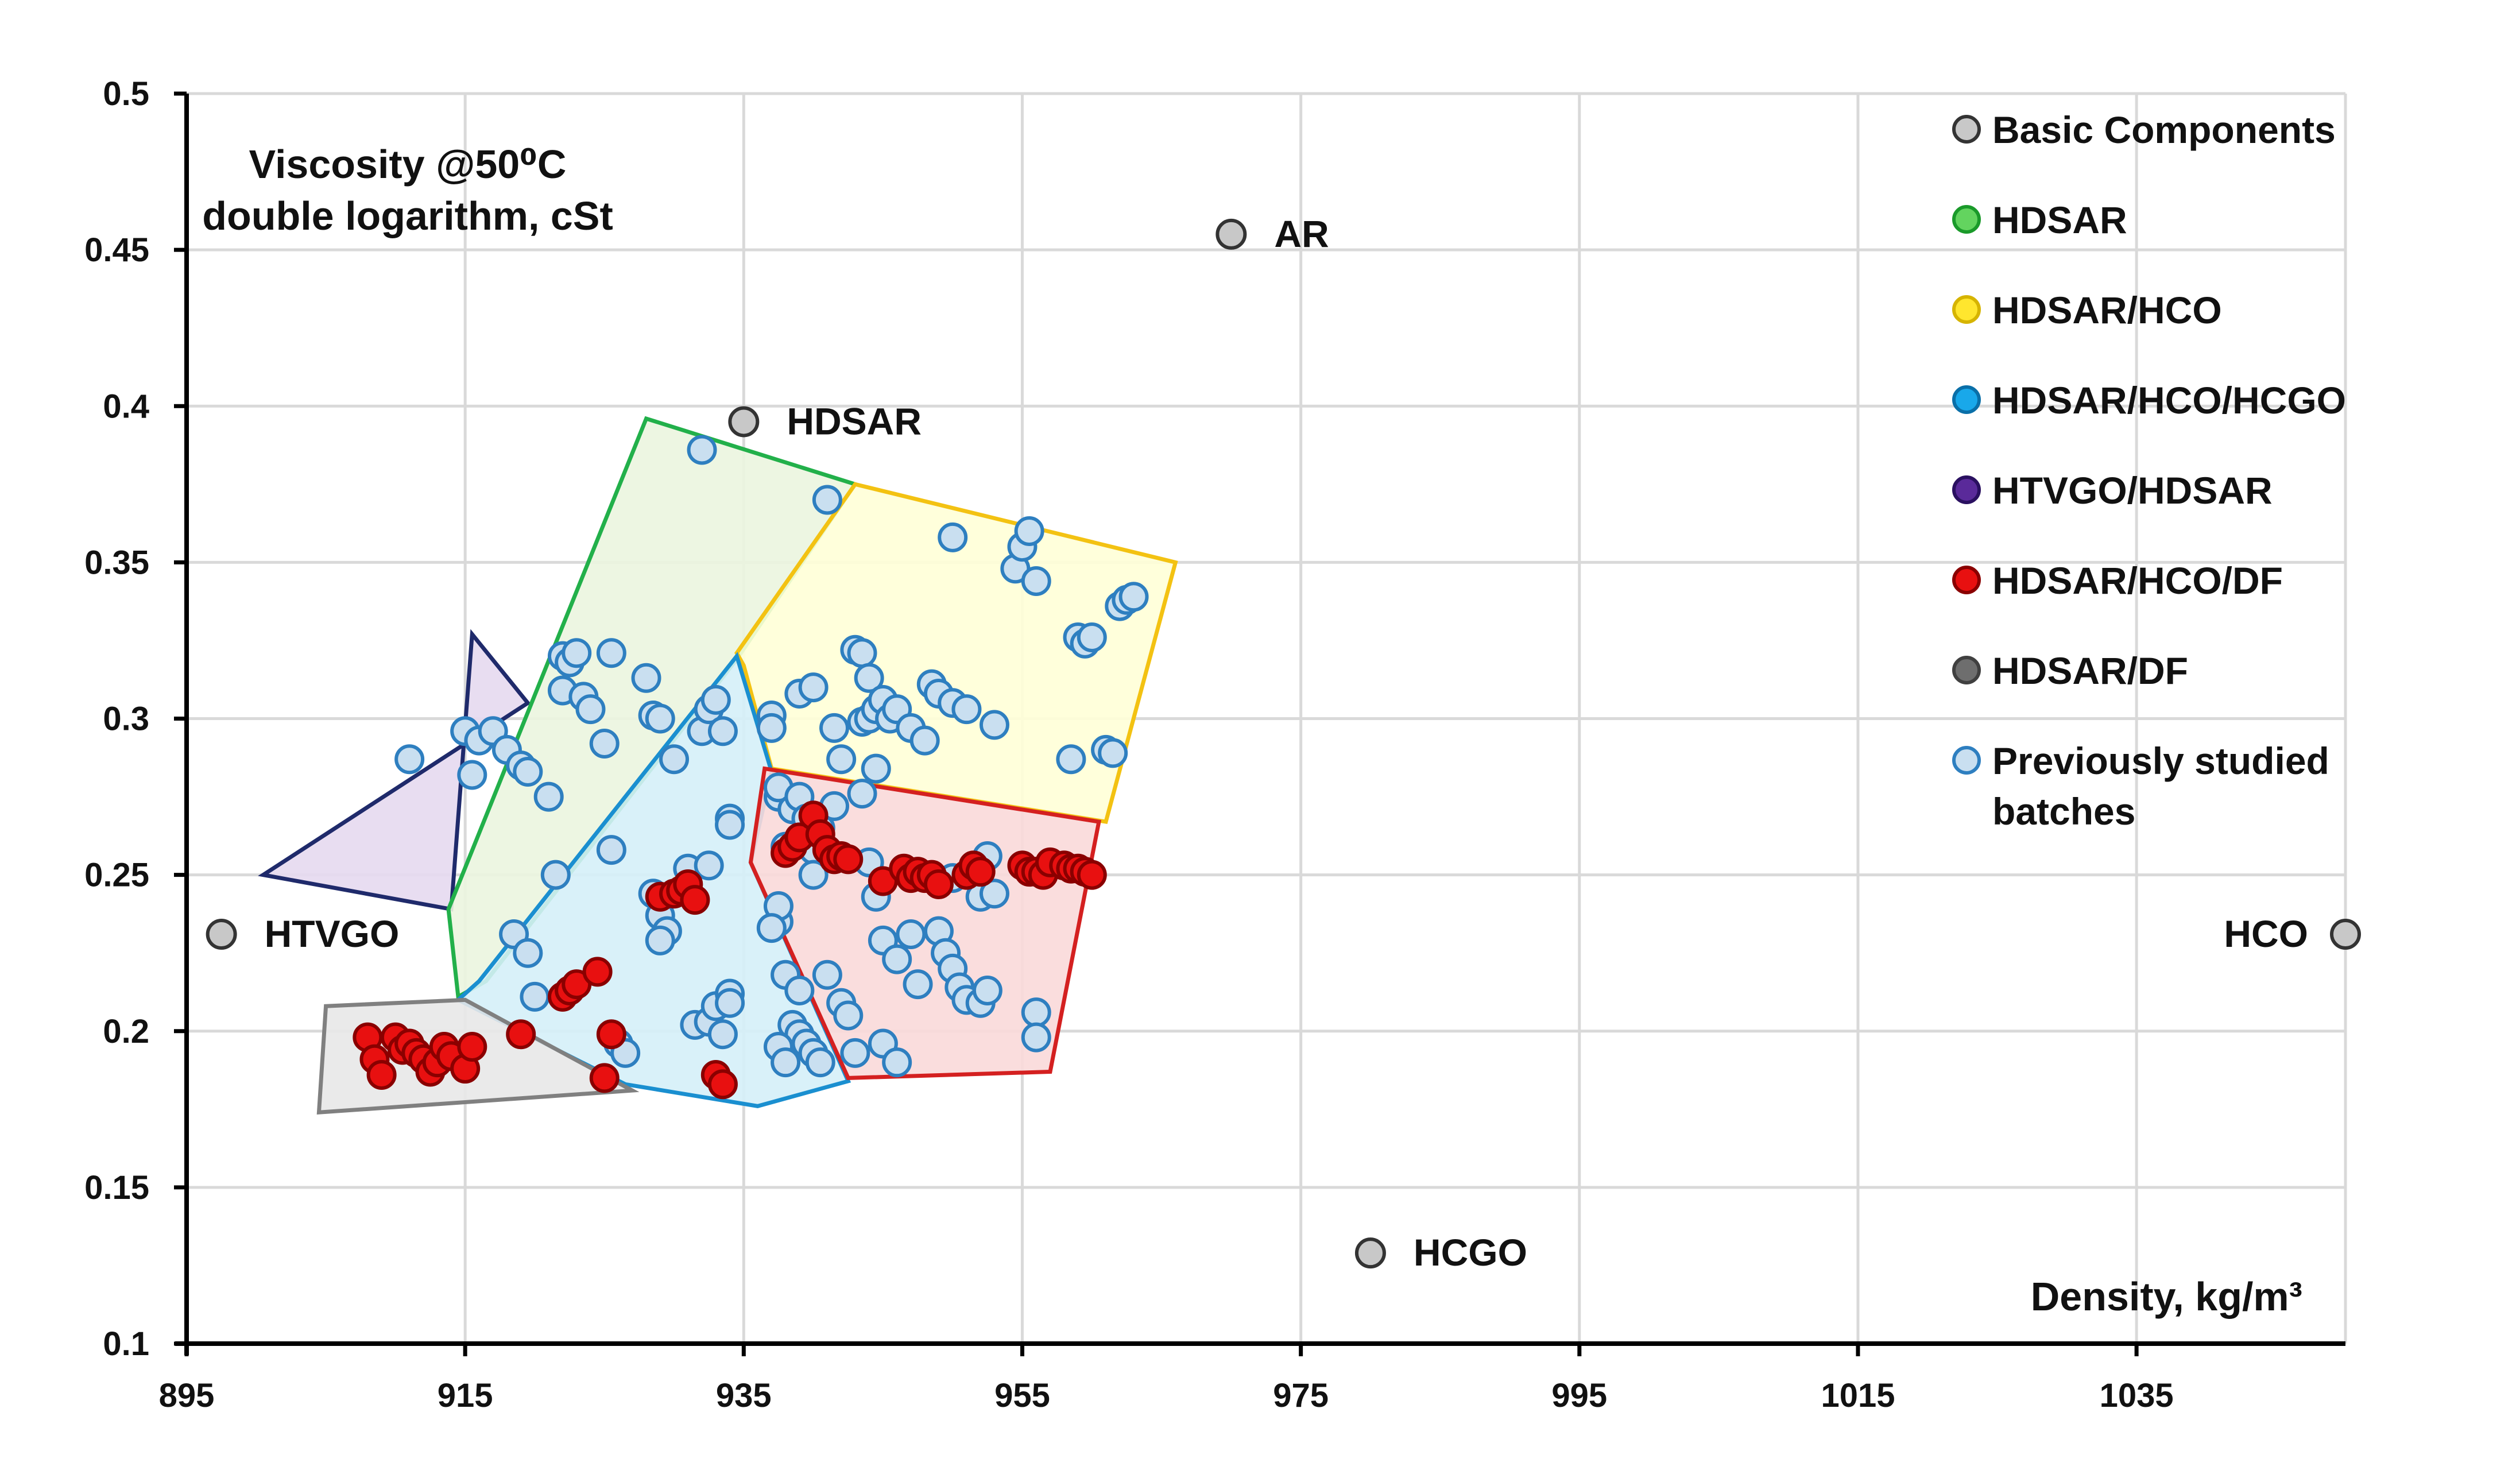 This screenshot has width=2520, height=1478. Describe the element at coordinates (332, 933) in the screenshot. I see `annotation-htvgo: HTVGO` at that location.